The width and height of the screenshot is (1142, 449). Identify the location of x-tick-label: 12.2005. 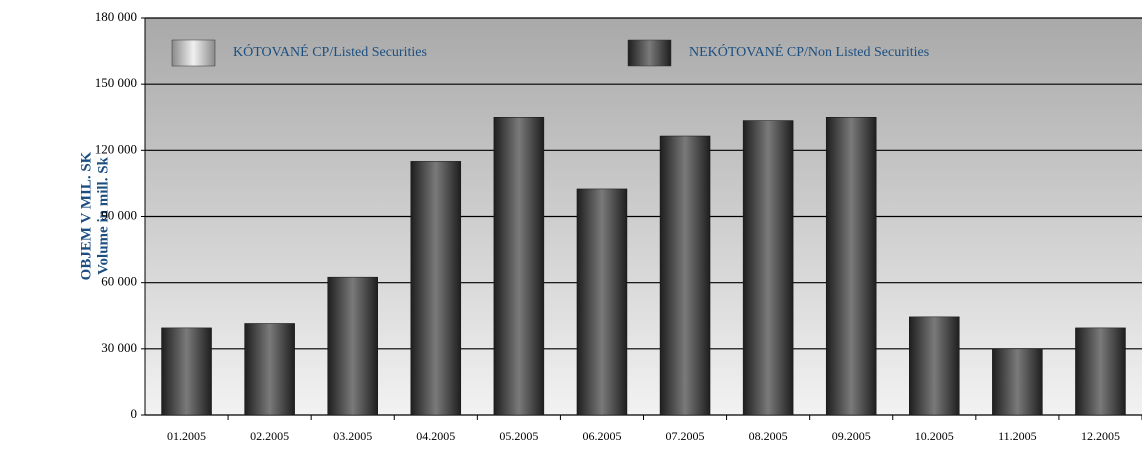
(1100, 436).